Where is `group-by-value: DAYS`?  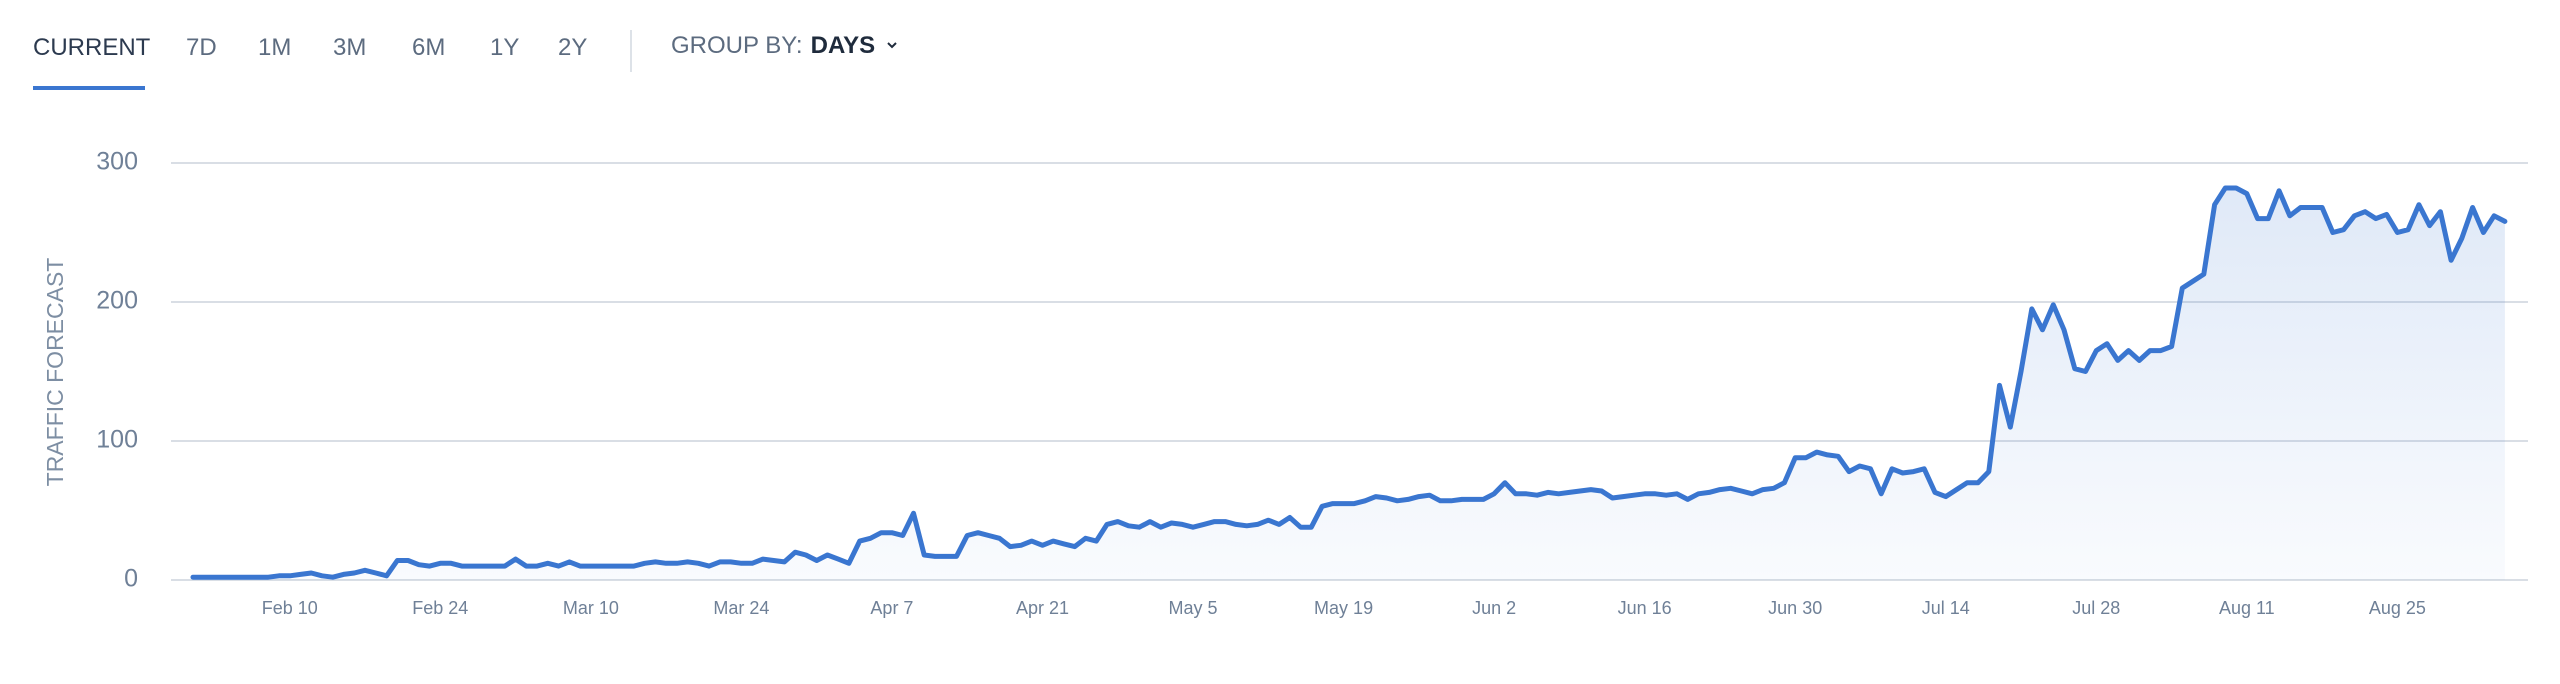 group-by-value: DAYS is located at coordinates (843, 45).